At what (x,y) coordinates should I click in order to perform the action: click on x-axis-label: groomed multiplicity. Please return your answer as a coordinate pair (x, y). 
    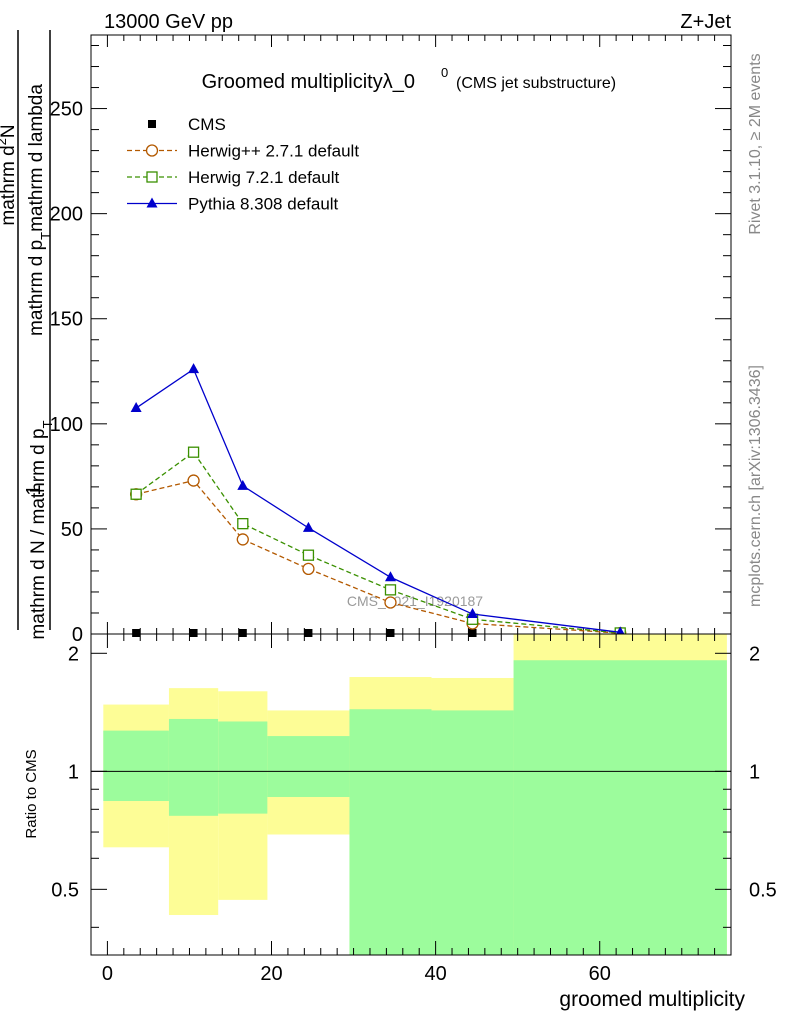
    Looking at the image, I should click on (652, 999).